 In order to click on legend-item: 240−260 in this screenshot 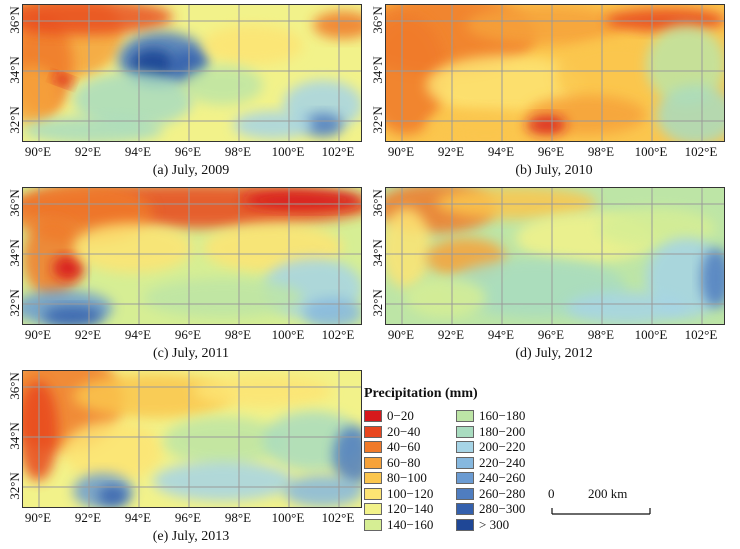, I will do `click(490, 478)`.